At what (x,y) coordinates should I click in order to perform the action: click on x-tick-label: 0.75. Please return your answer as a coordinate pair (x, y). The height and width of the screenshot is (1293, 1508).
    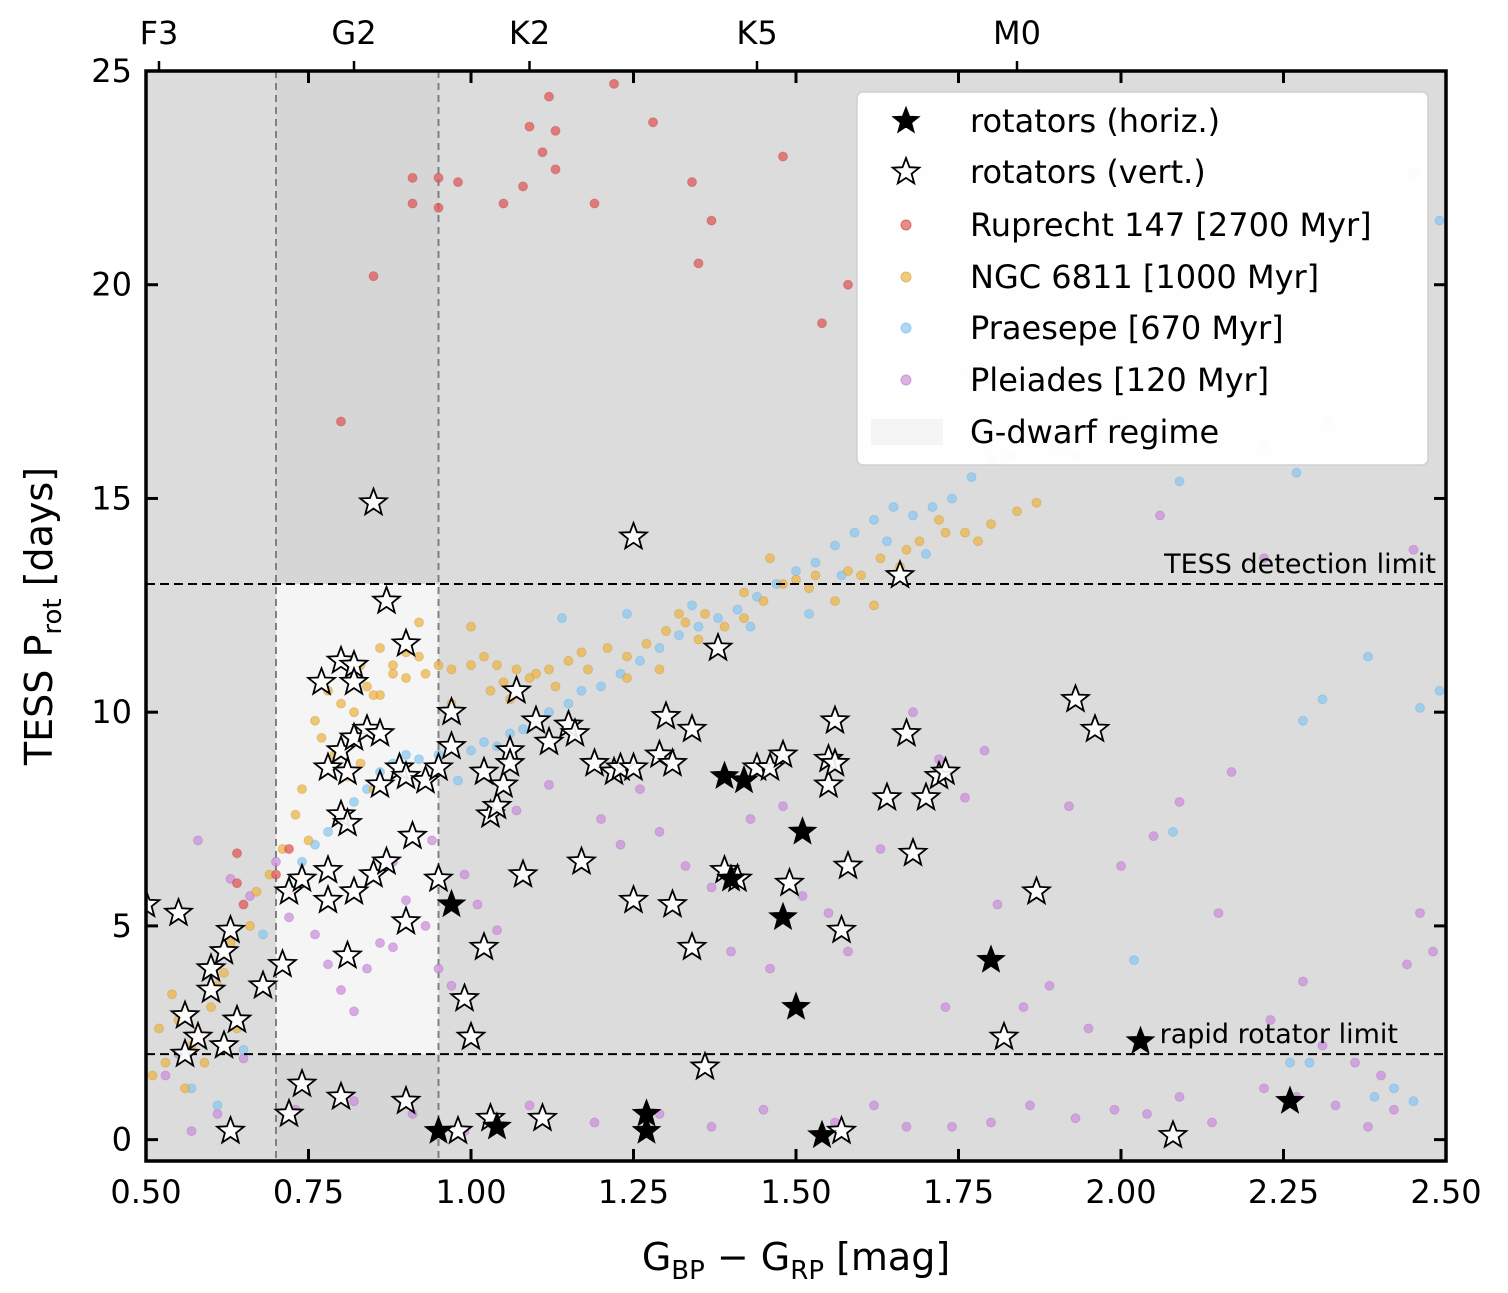
    Looking at the image, I should click on (308, 1192).